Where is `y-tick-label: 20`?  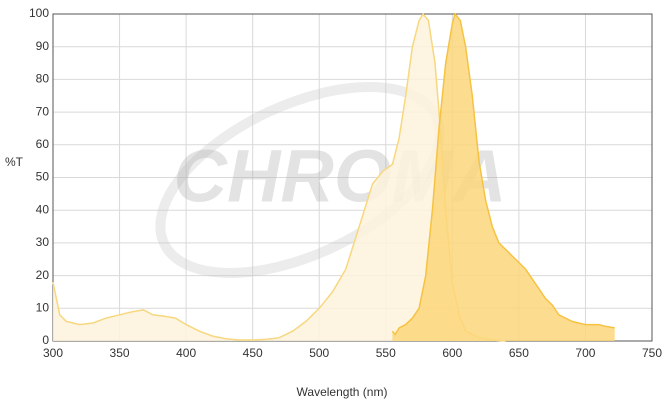 y-tick-label: 20 is located at coordinates (43, 275).